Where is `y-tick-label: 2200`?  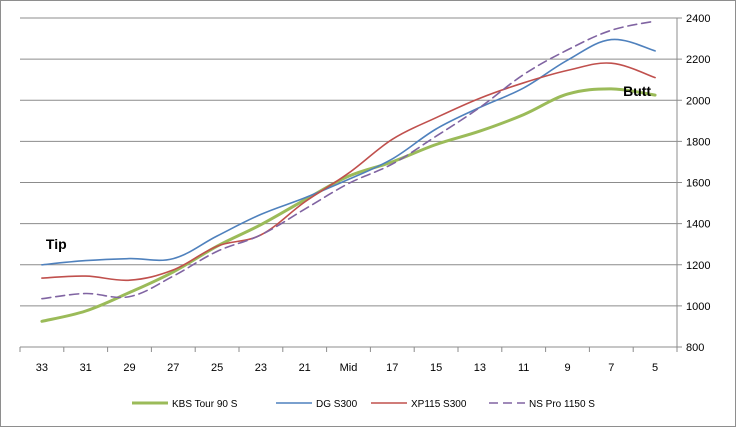 y-tick-label: 2200 is located at coordinates (698, 60).